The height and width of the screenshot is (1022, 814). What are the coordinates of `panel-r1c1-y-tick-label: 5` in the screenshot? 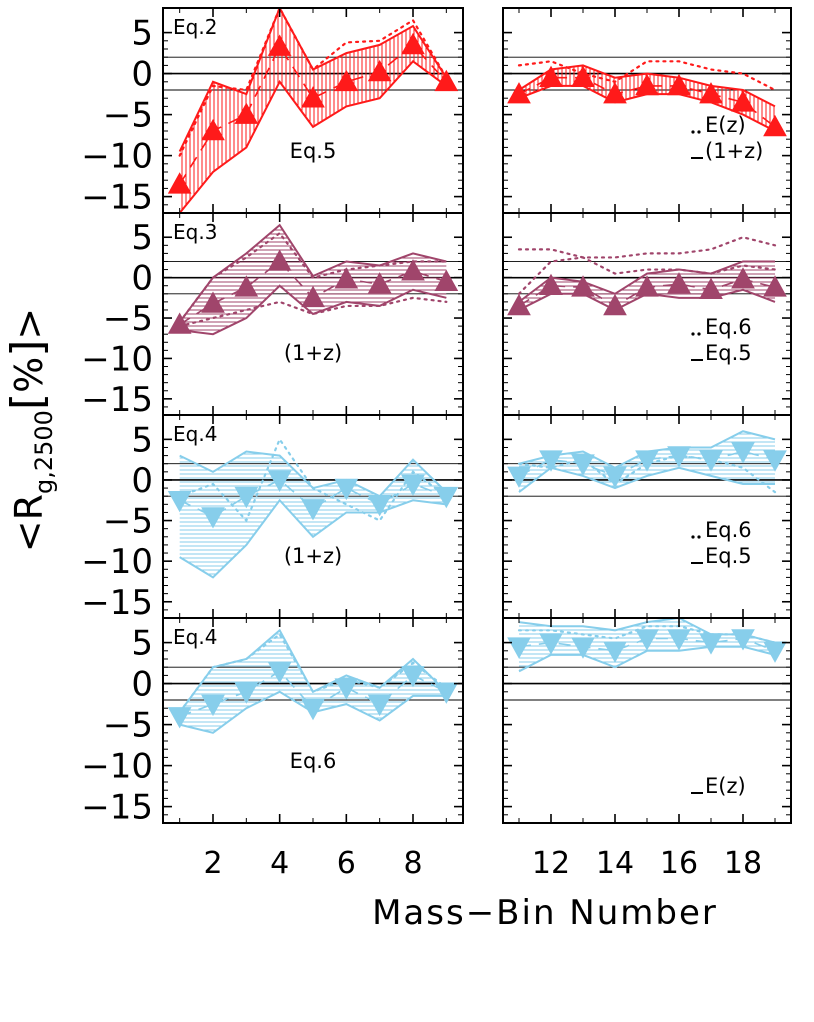 It's located at (142, 34).